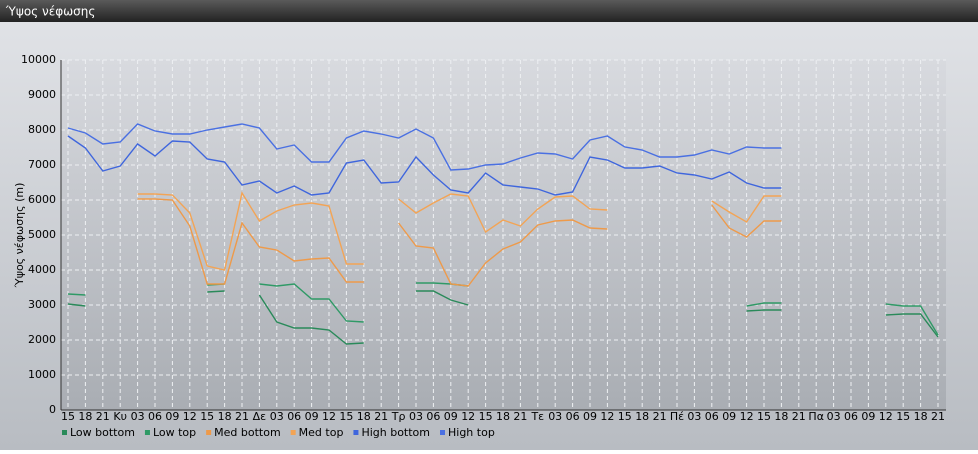  Describe the element at coordinates (42, 94) in the screenshot. I see `y-tick-label: 9000` at that location.